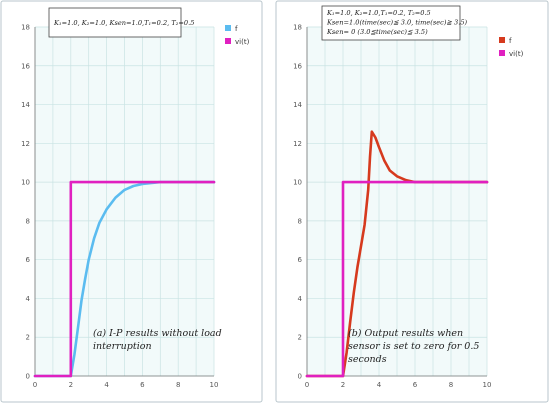 This screenshot has width=550, height=405. I want to click on params-text: Ksen= 0 (3.0≦time(sec)≦ 3.5), so click(377, 32).